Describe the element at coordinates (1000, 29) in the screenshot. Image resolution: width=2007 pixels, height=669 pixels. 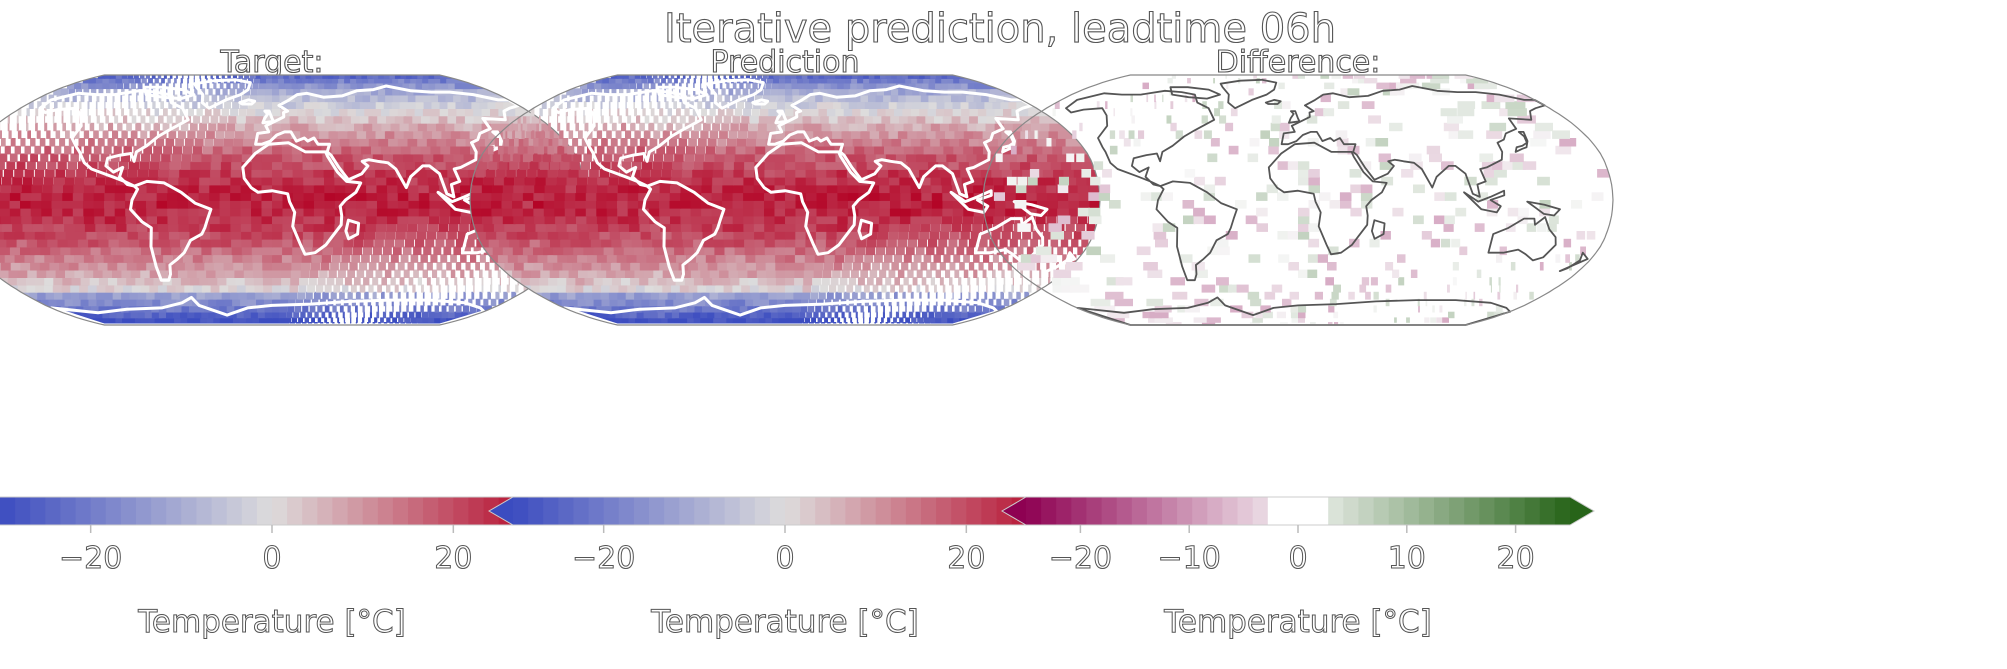
I see `figure-suptitle: Iterative prediction, leadtime 06h` at that location.